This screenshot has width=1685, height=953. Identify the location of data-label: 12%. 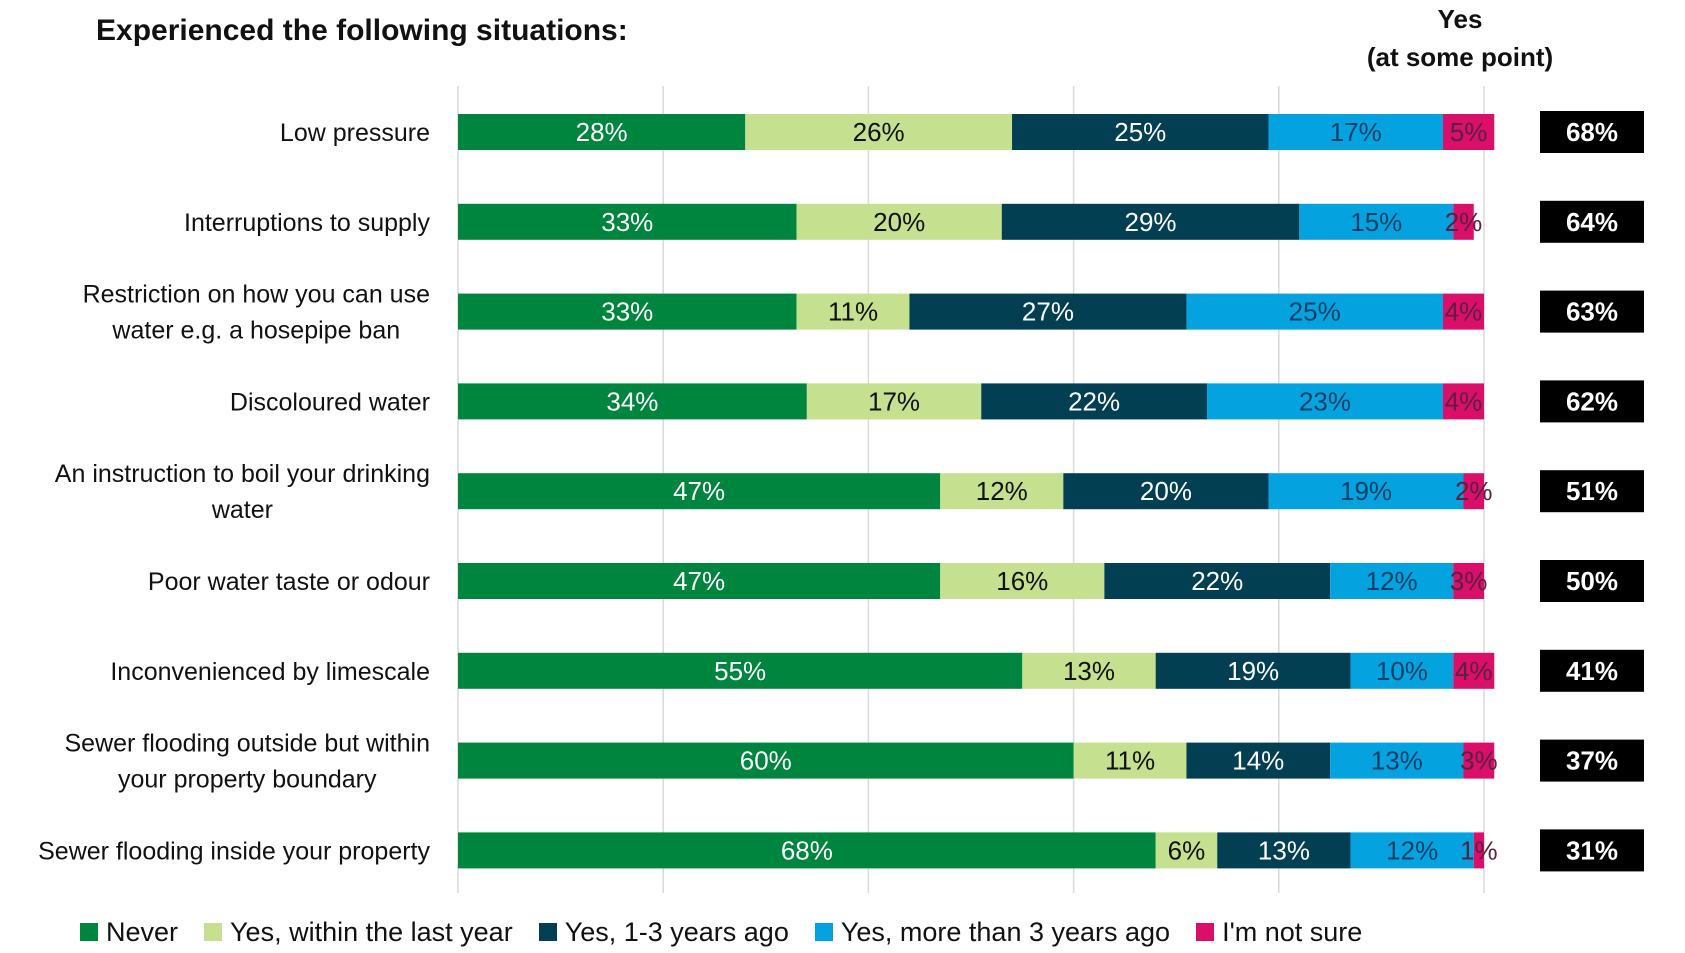
(1392, 581).